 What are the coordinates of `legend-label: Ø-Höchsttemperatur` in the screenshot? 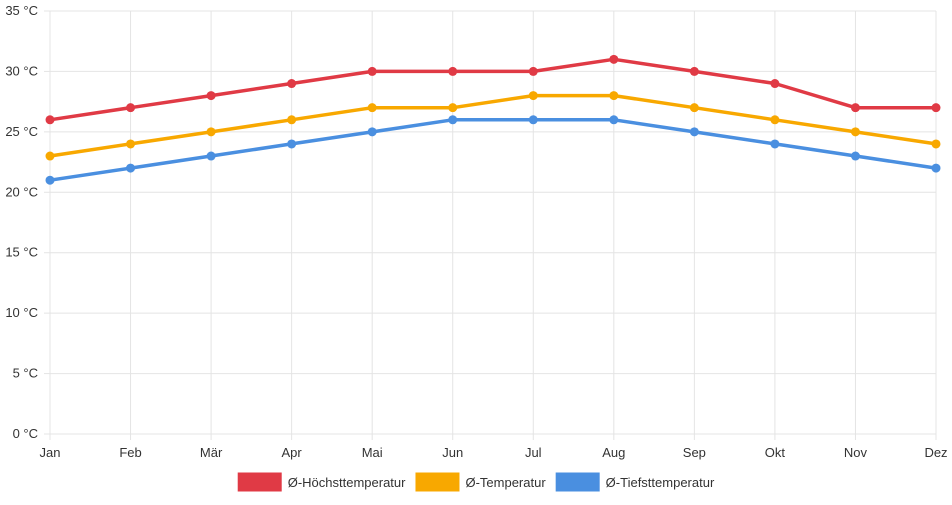 It's located at (347, 482).